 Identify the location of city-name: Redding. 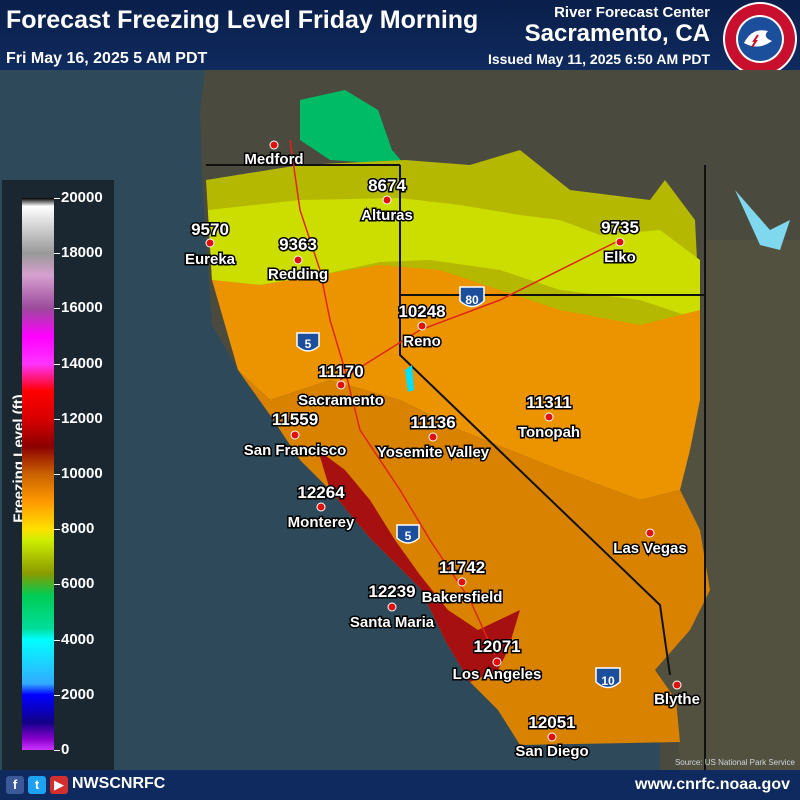
(298, 274).